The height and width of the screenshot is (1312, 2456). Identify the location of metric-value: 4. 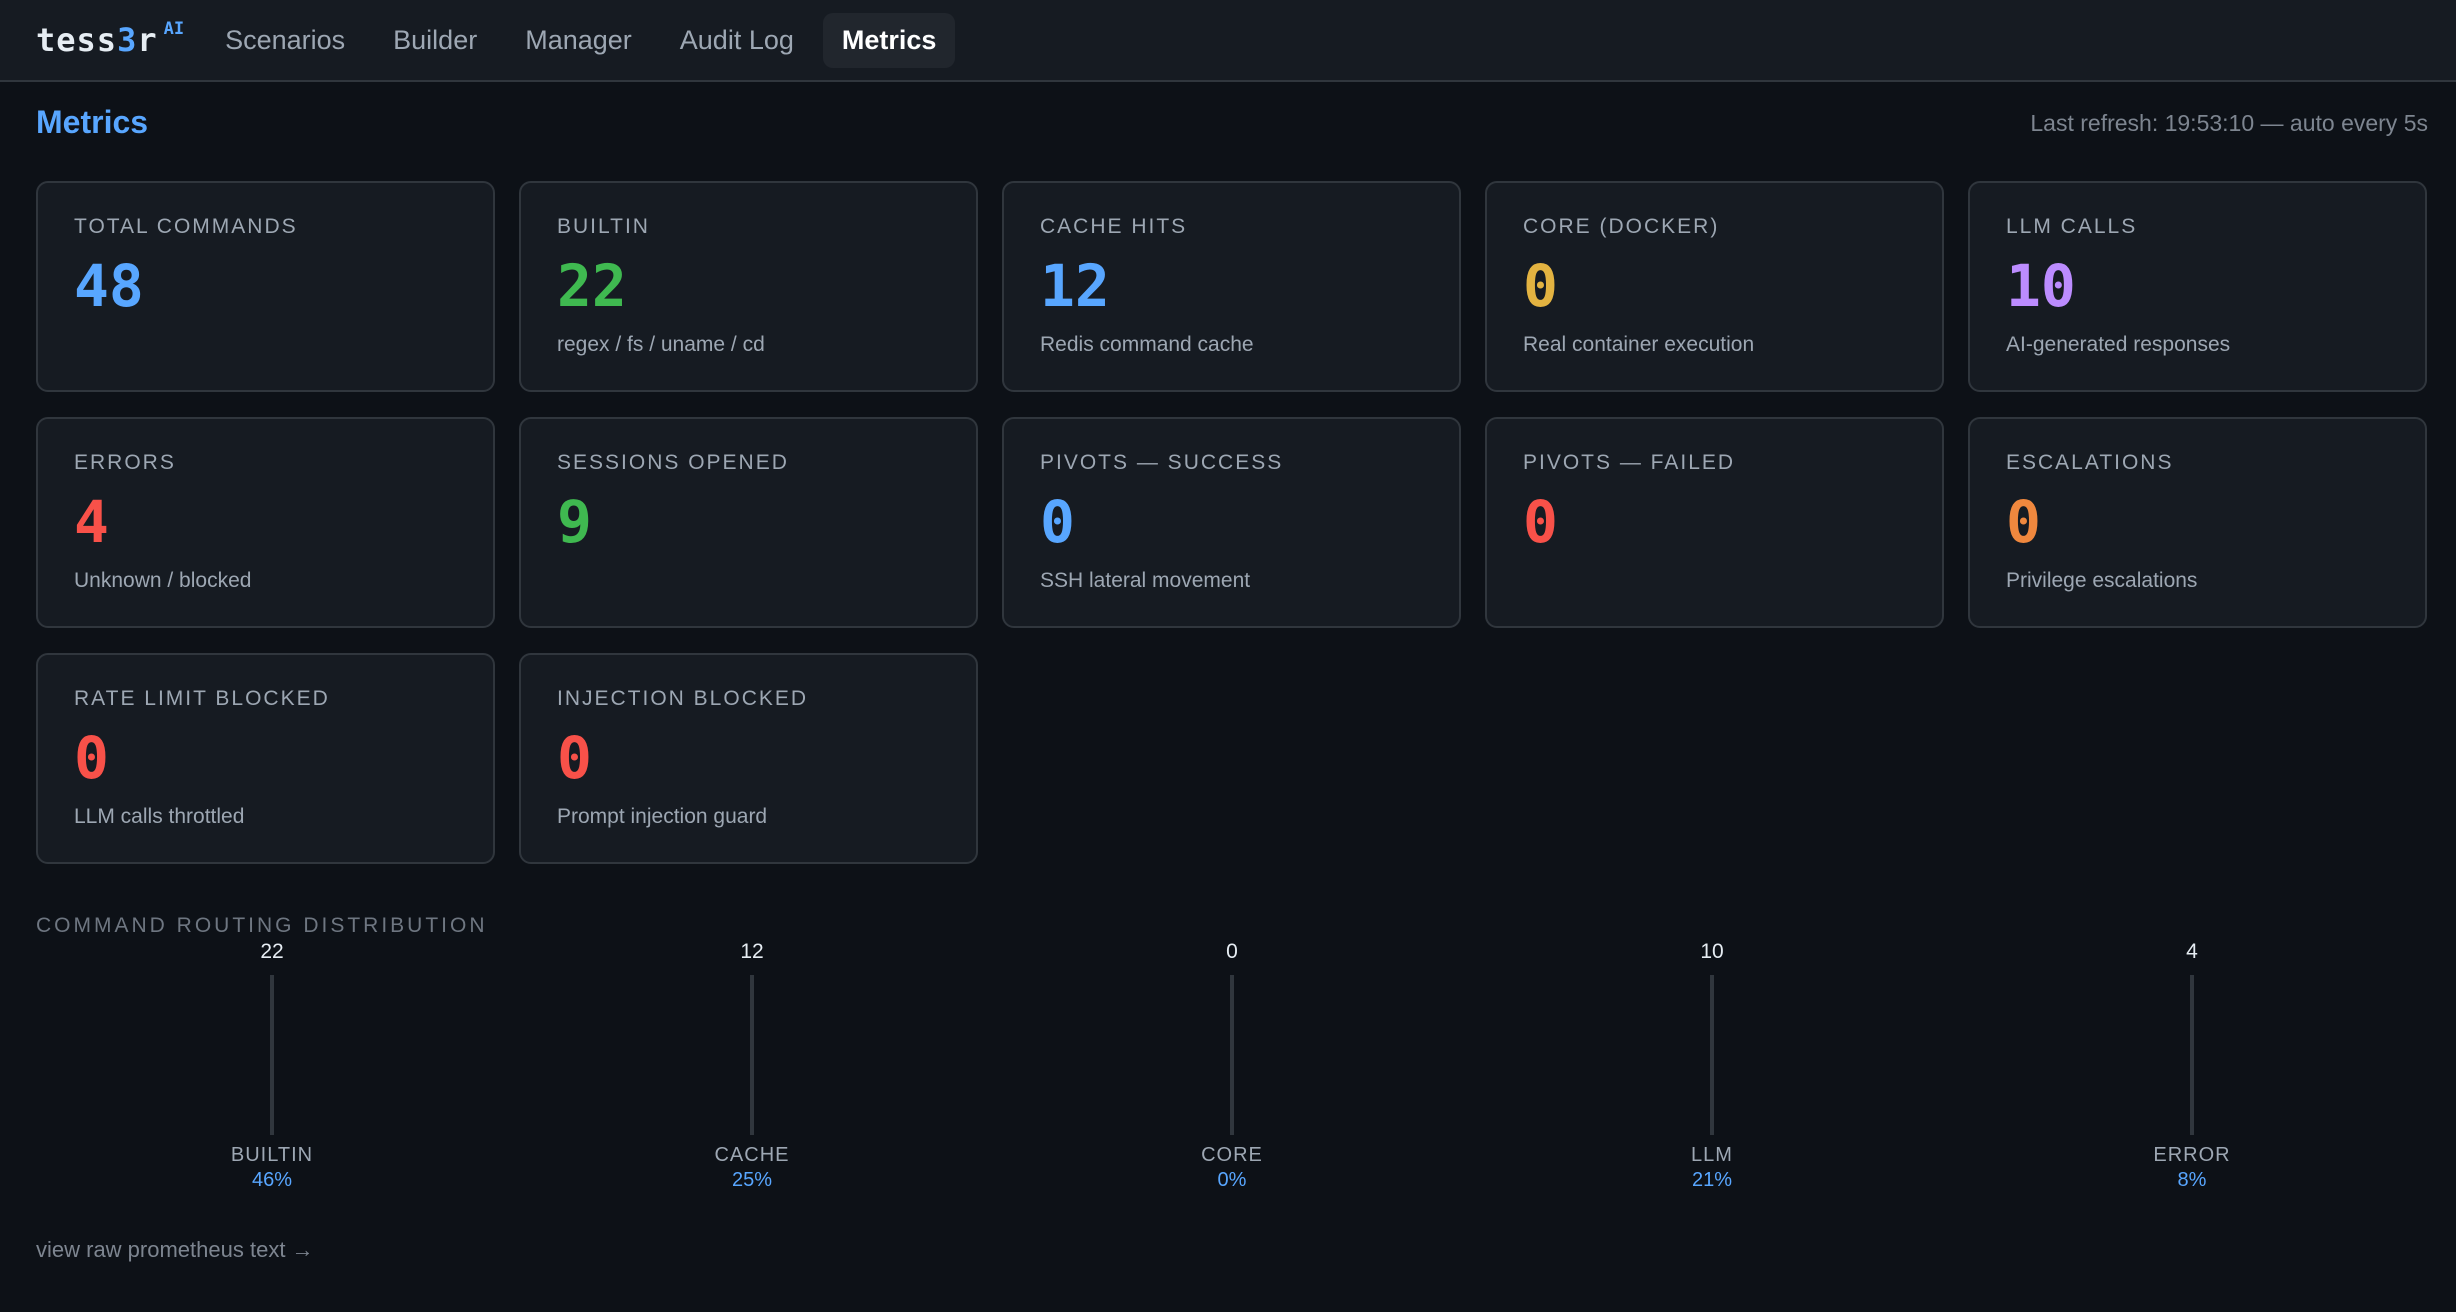
(91, 522).